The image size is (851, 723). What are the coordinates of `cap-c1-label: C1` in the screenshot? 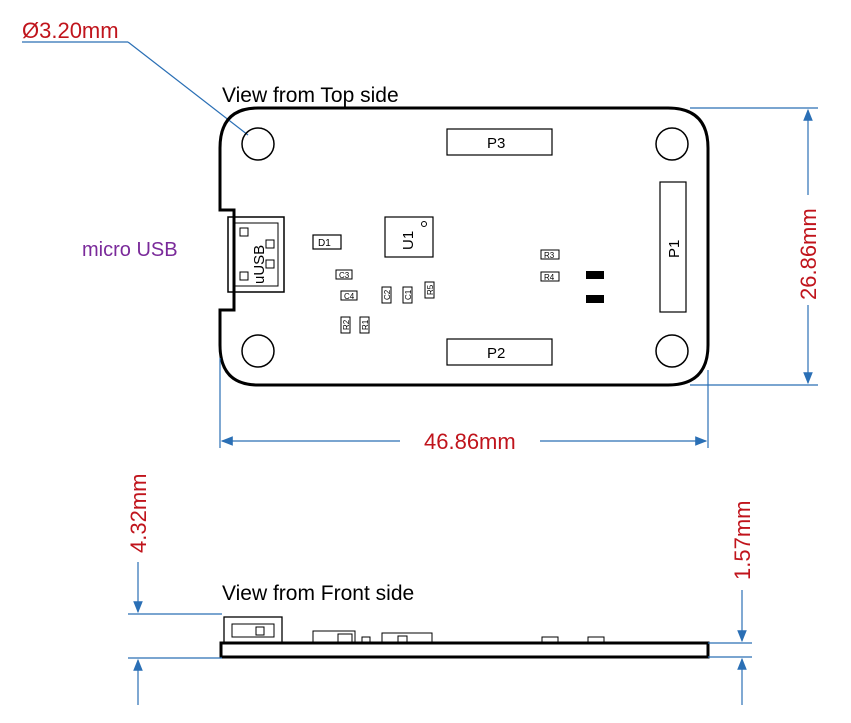 It's located at (408, 294).